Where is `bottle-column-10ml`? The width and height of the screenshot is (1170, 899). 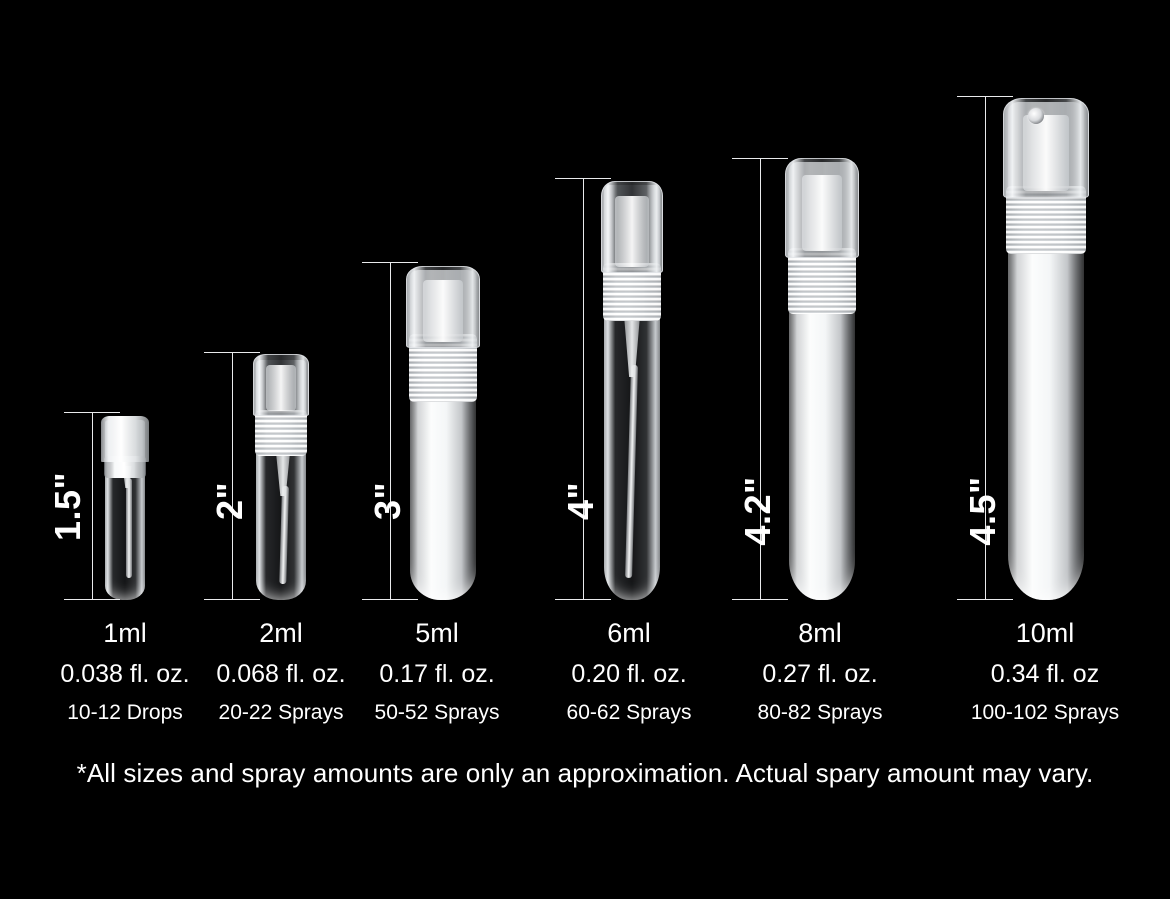
bottle-column-10ml is located at coordinates (1046, 349).